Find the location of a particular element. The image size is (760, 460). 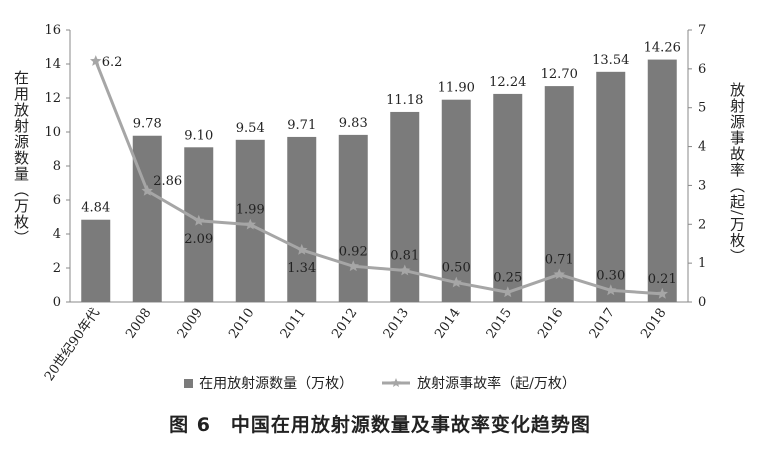

right-tick-label: 0 is located at coordinates (702, 302).